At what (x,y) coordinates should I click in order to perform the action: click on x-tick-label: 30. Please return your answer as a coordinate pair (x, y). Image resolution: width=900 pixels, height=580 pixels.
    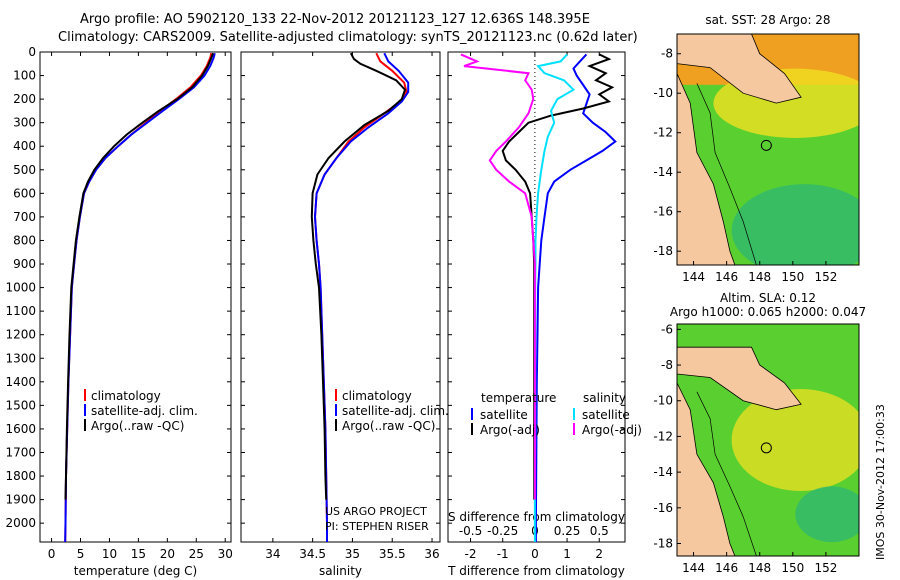
    Looking at the image, I should click on (225, 554).